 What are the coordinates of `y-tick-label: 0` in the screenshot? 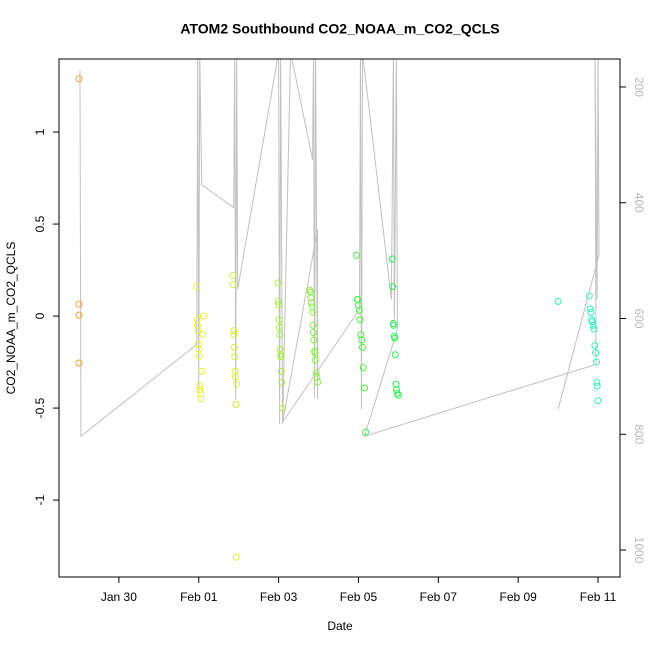 It's located at (40, 315).